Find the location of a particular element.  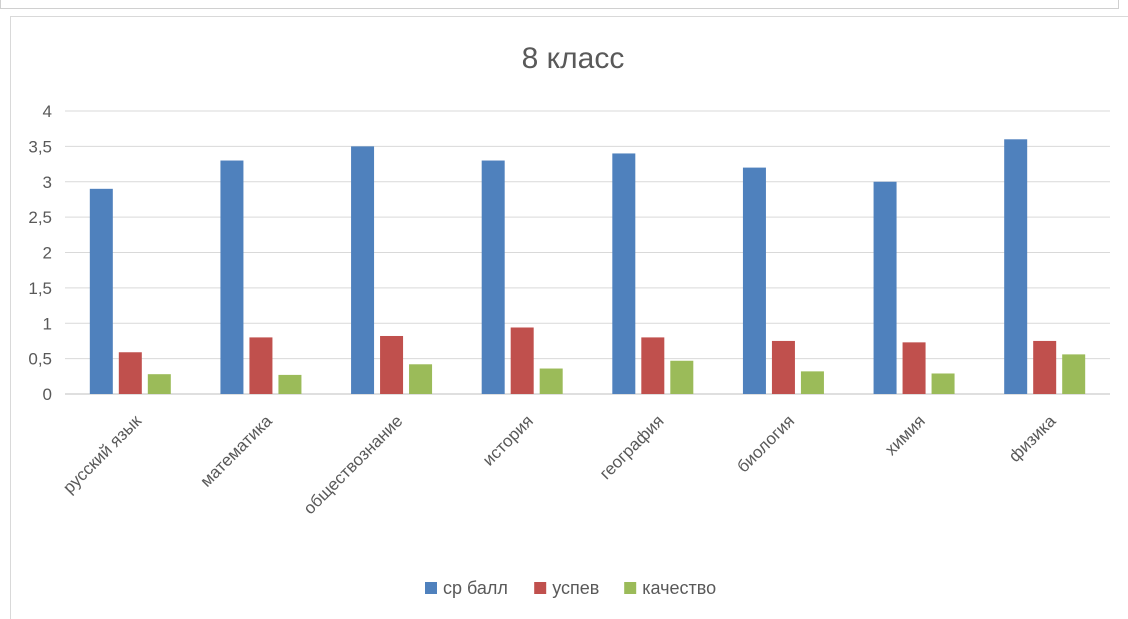

y-tick-label: 3,5 is located at coordinates (40, 146).